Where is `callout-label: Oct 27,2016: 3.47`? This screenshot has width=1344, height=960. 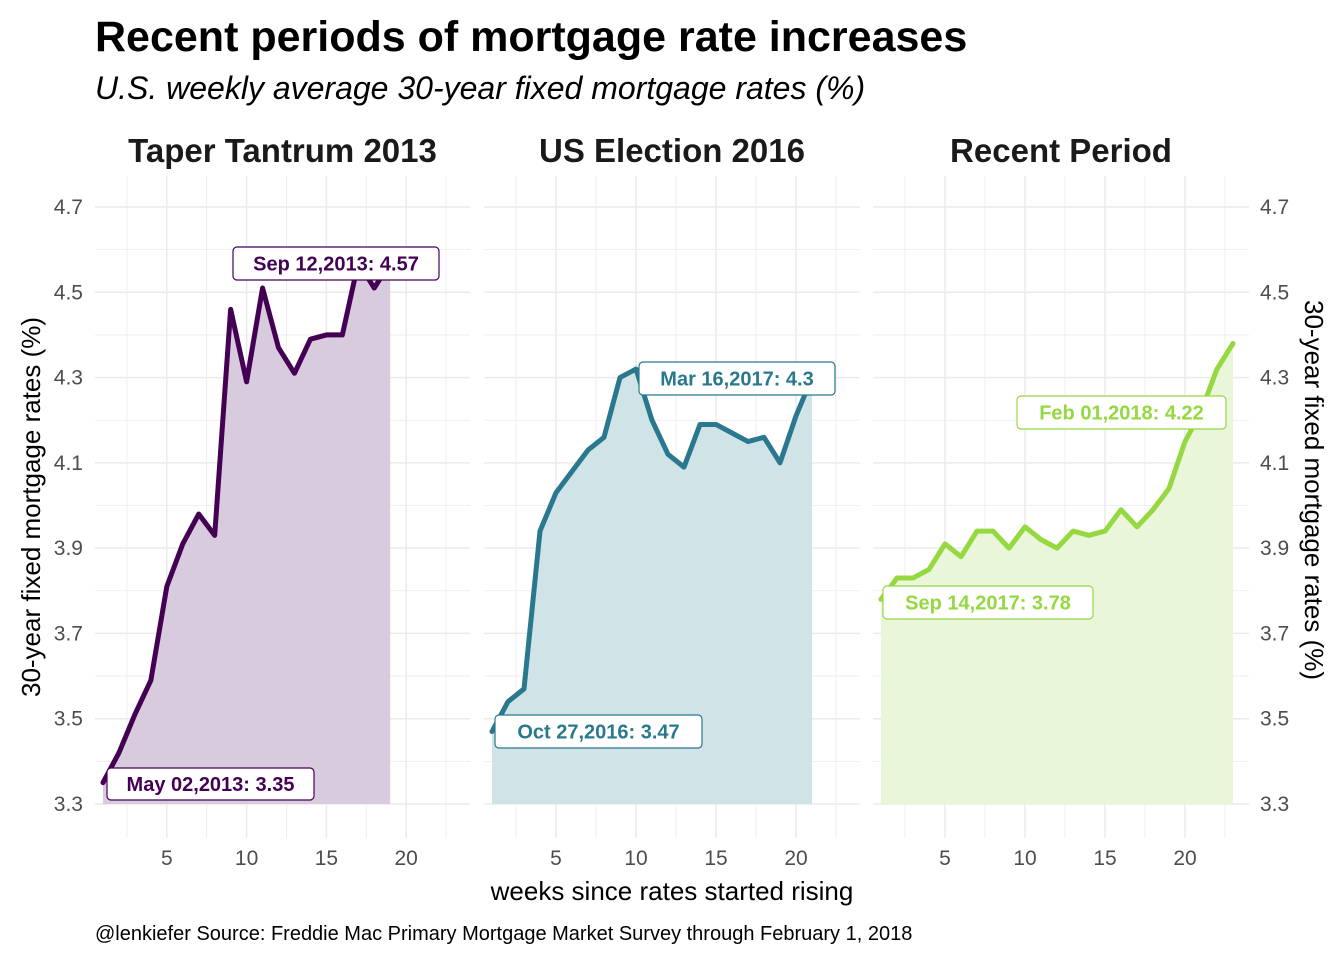
callout-label: Oct 27,2016: 3.47 is located at coordinates (598, 731).